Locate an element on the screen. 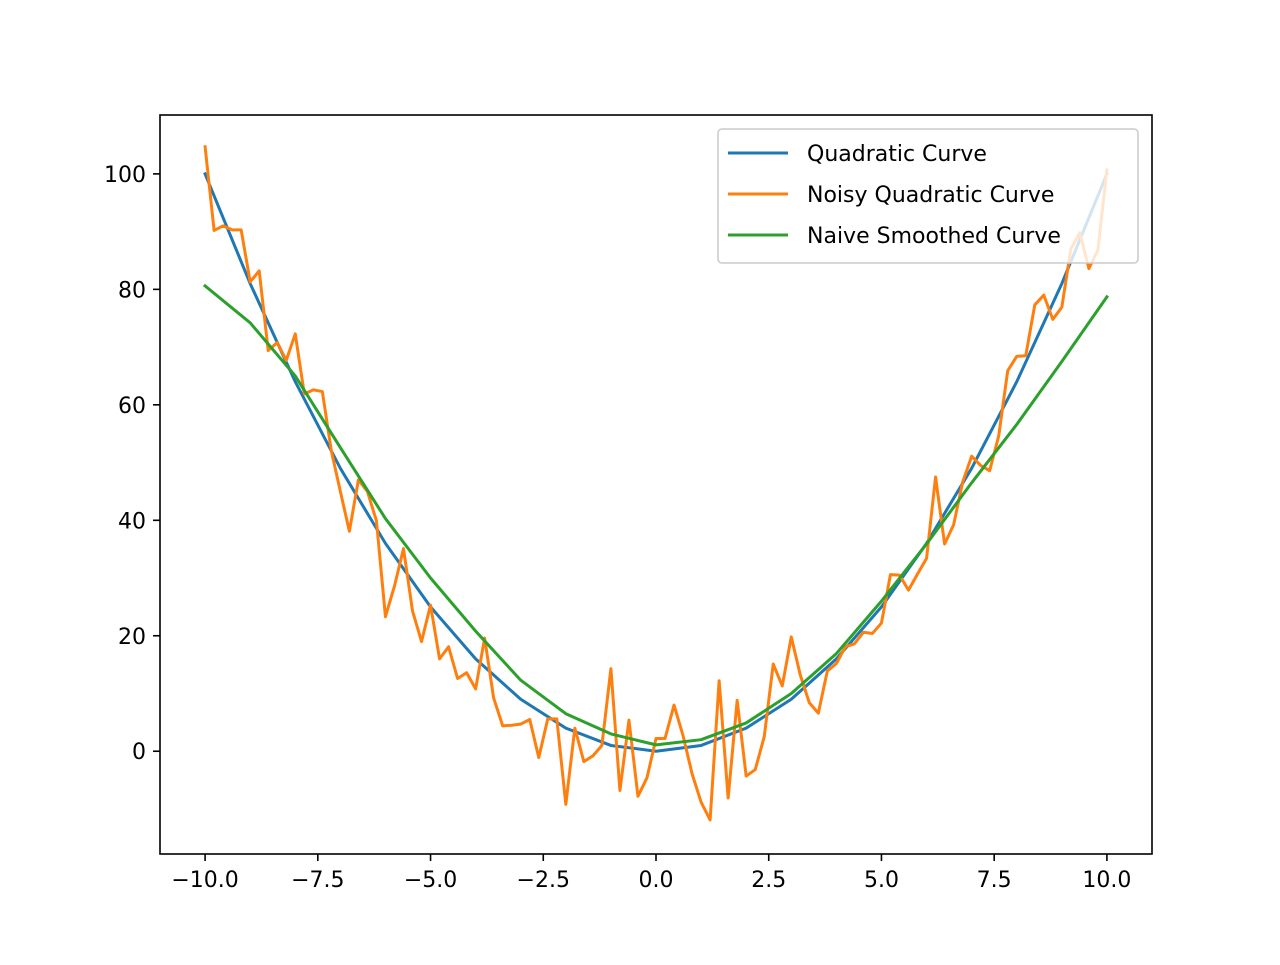  x-tick-label: 10.0 is located at coordinates (1106, 880).